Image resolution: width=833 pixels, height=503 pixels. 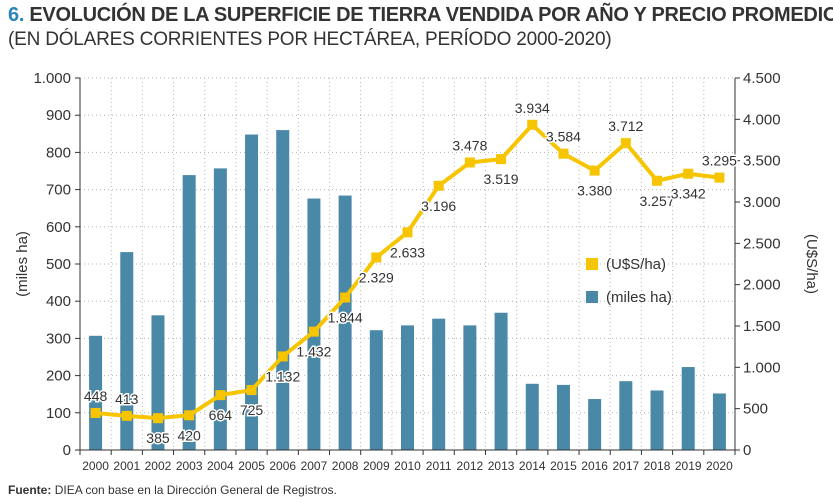 I want to click on price-point-2019, so click(x=688, y=173).